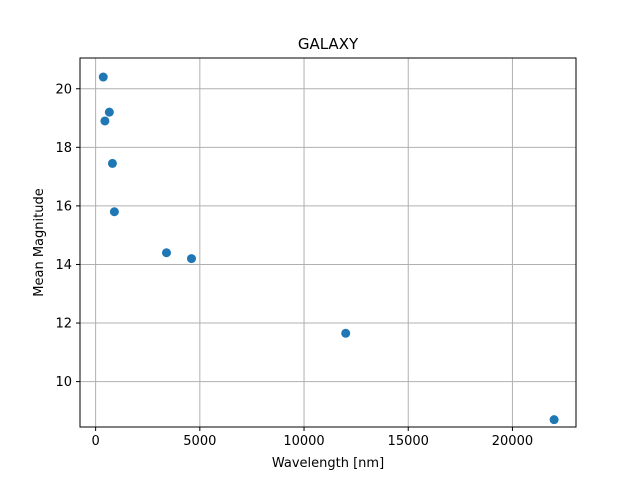 Image resolution: width=640 pixels, height=480 pixels. What do you see at coordinates (95, 441) in the screenshot?
I see `x-tick-label: 0` at bounding box center [95, 441].